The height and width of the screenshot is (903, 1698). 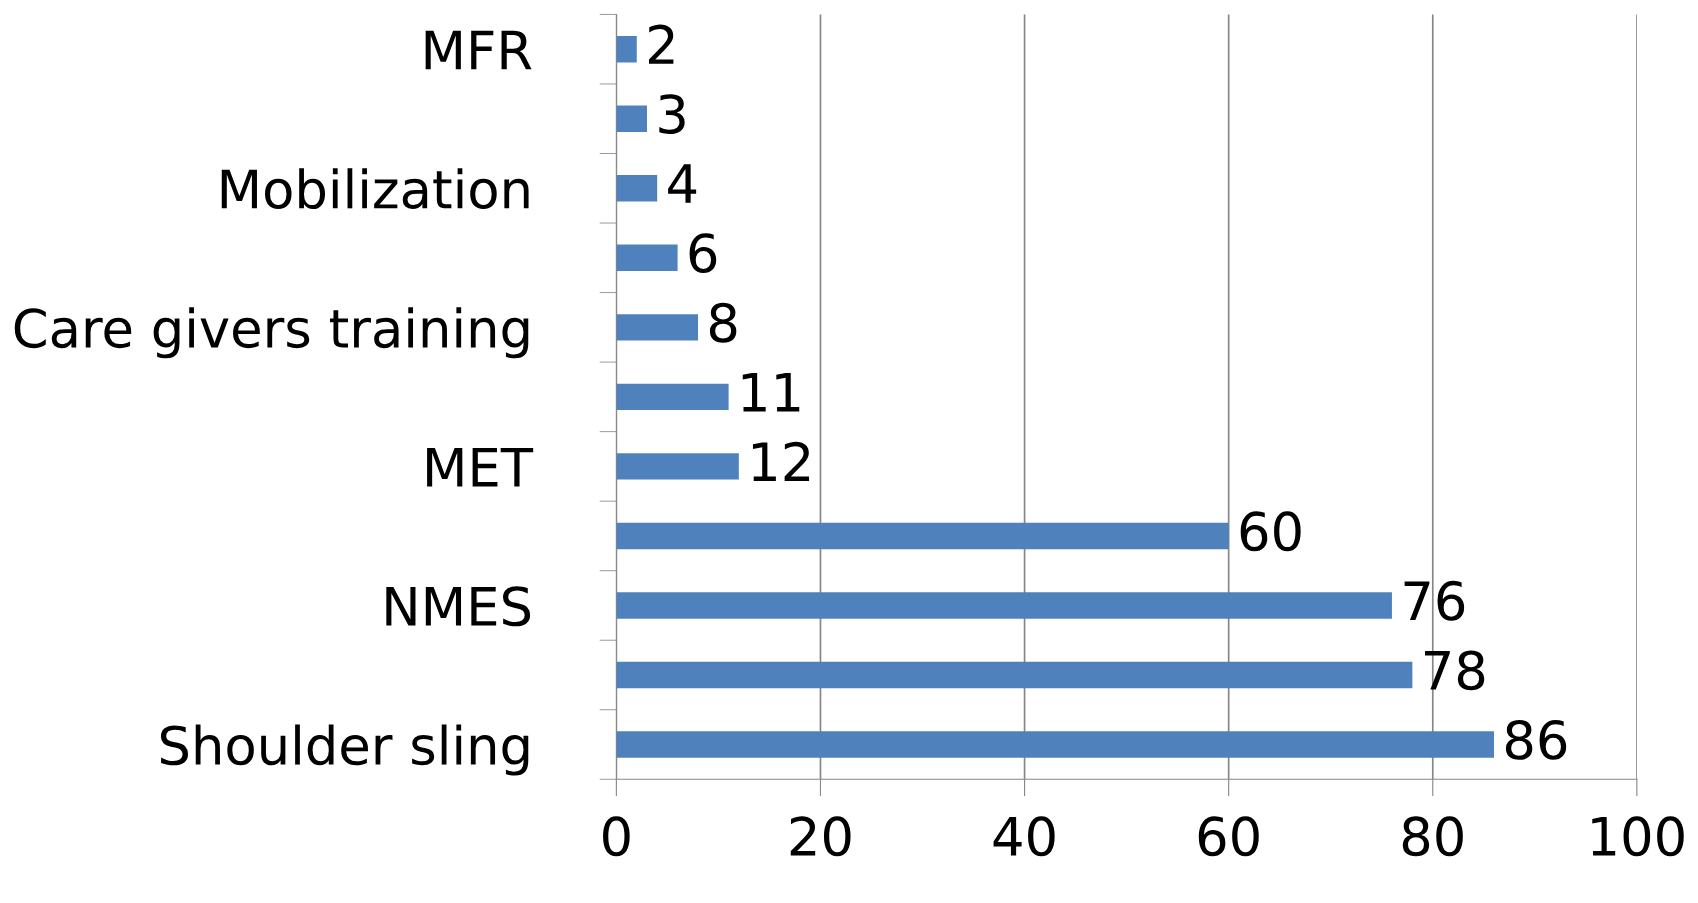 What do you see at coordinates (458, 606) in the screenshot?
I see `y-tick-label: NMES` at bounding box center [458, 606].